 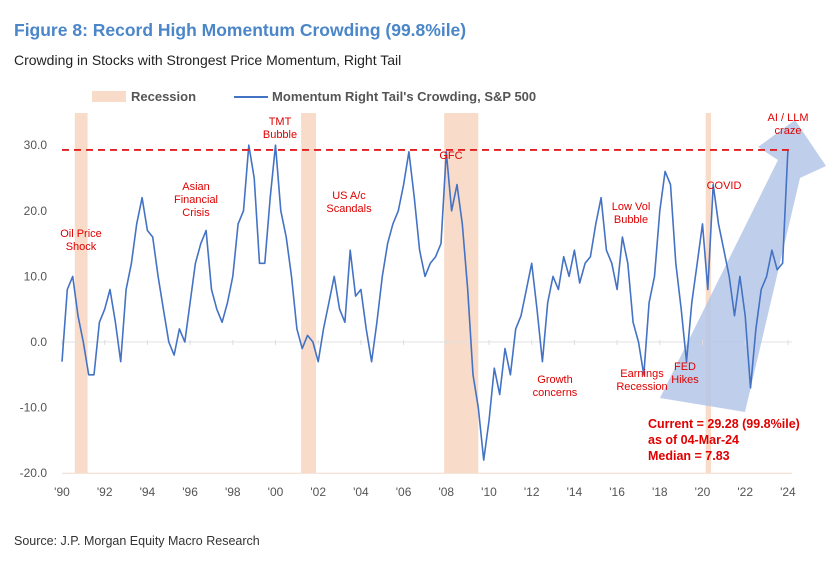 What do you see at coordinates (703, 492) in the screenshot?
I see `x-tick-label: '20` at bounding box center [703, 492].